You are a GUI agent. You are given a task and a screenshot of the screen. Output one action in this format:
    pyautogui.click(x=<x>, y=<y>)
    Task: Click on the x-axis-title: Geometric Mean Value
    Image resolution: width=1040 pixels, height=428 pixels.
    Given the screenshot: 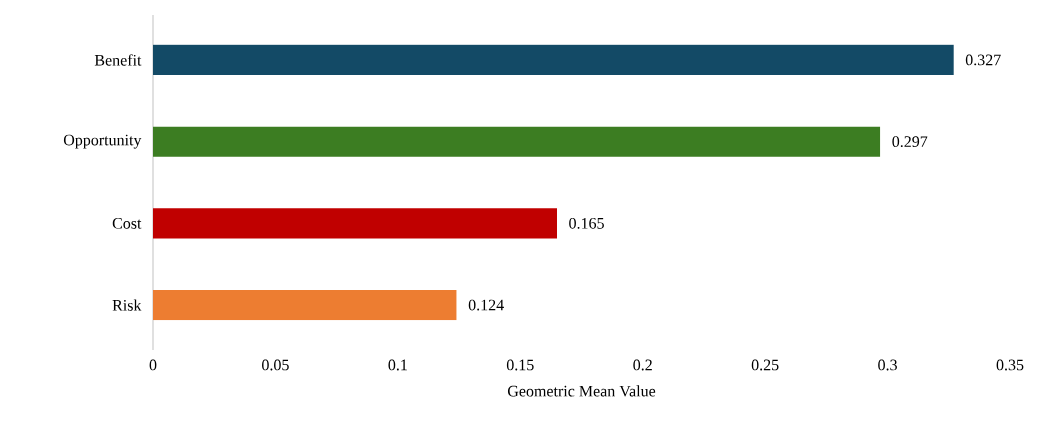 What is the action you would take?
    pyautogui.click(x=581, y=391)
    